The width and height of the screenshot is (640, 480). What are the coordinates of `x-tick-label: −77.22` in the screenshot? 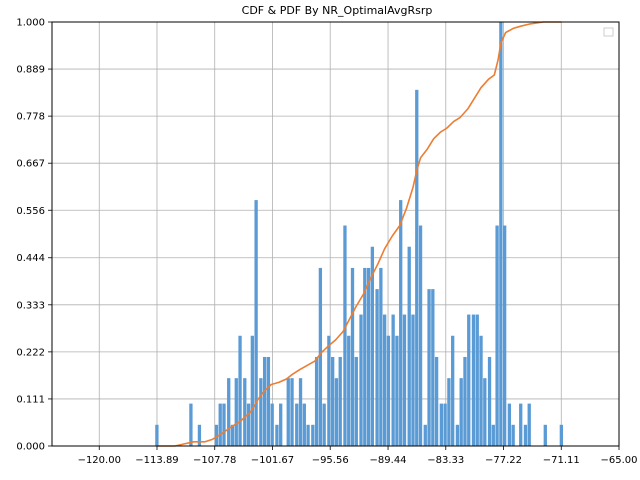 It's located at (503, 460).